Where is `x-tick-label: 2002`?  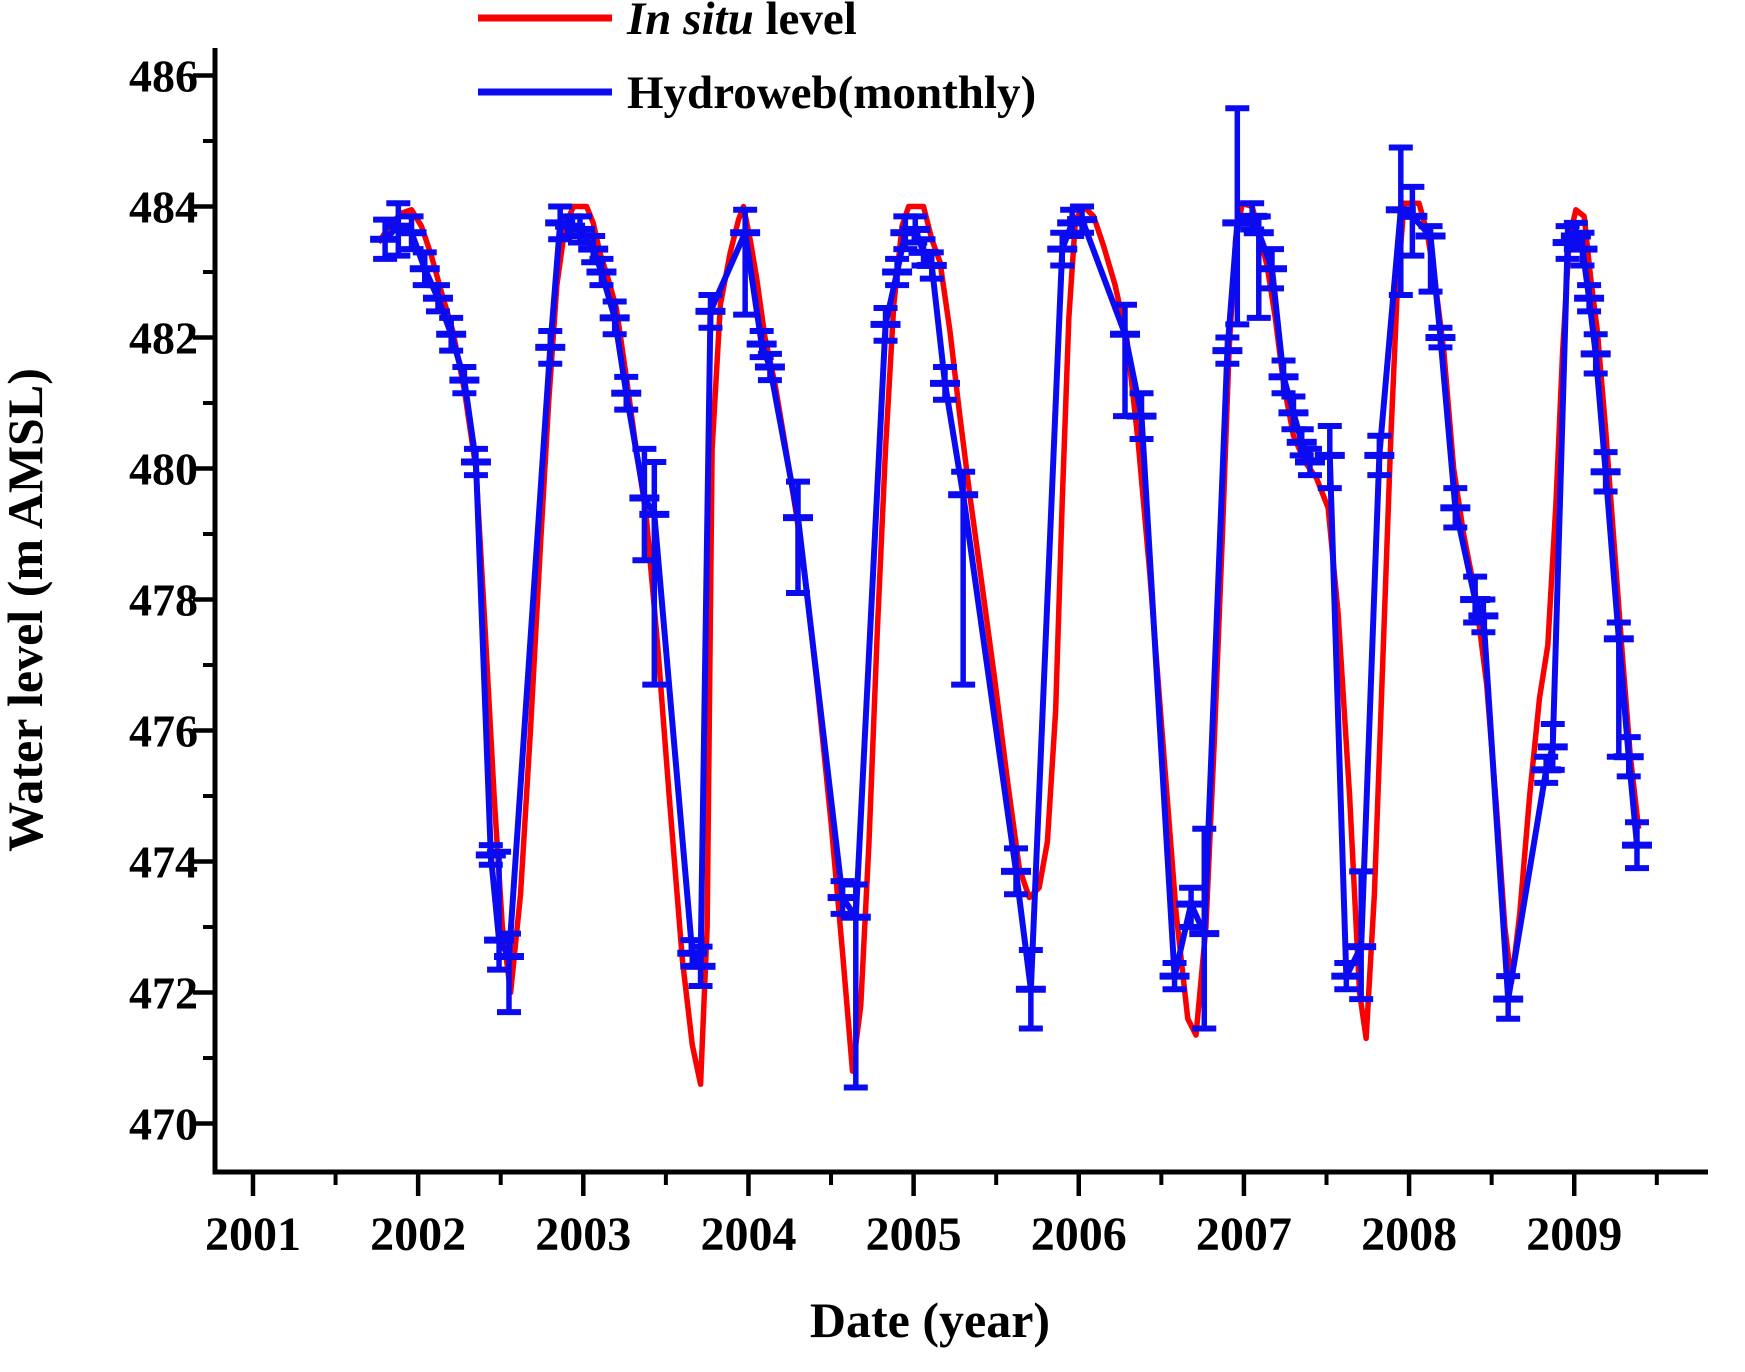
x-tick-label: 2002 is located at coordinates (418, 1234).